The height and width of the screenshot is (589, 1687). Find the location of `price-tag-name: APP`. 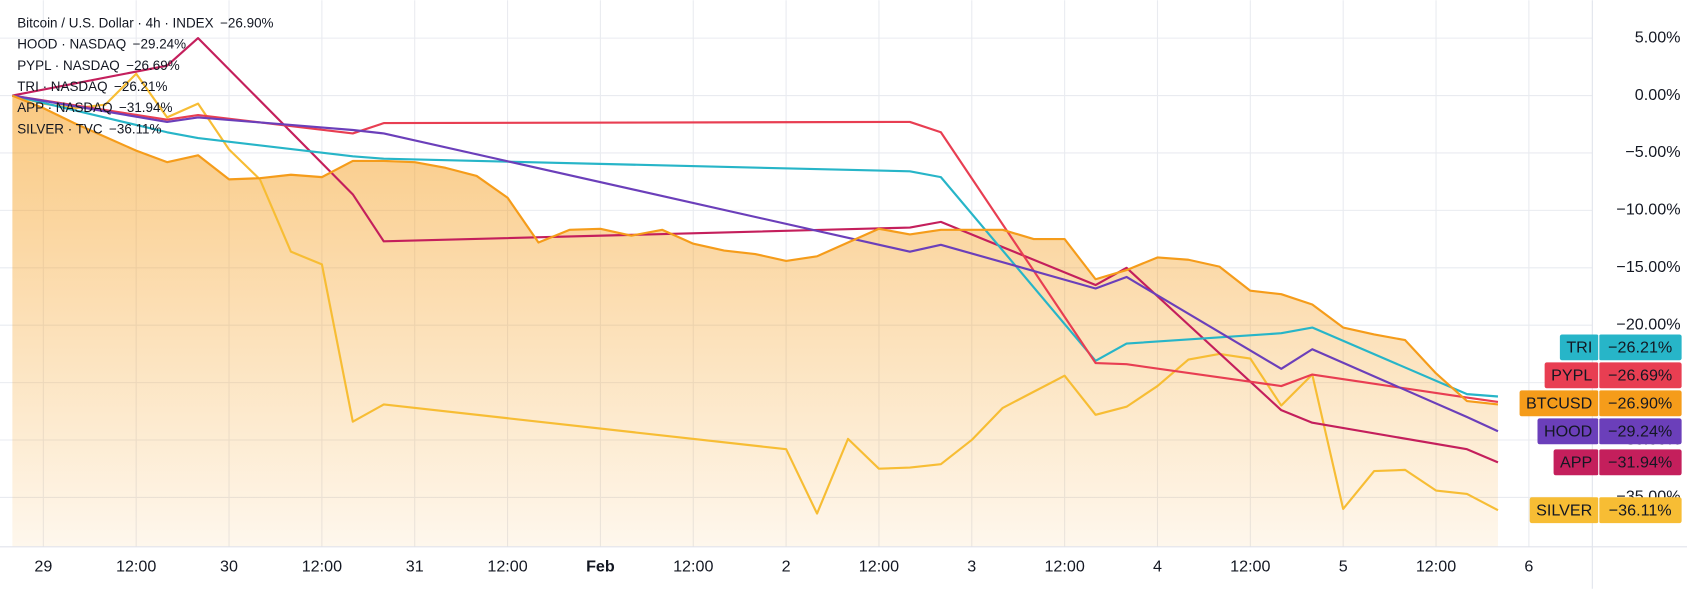

price-tag-name: APP is located at coordinates (1576, 463).